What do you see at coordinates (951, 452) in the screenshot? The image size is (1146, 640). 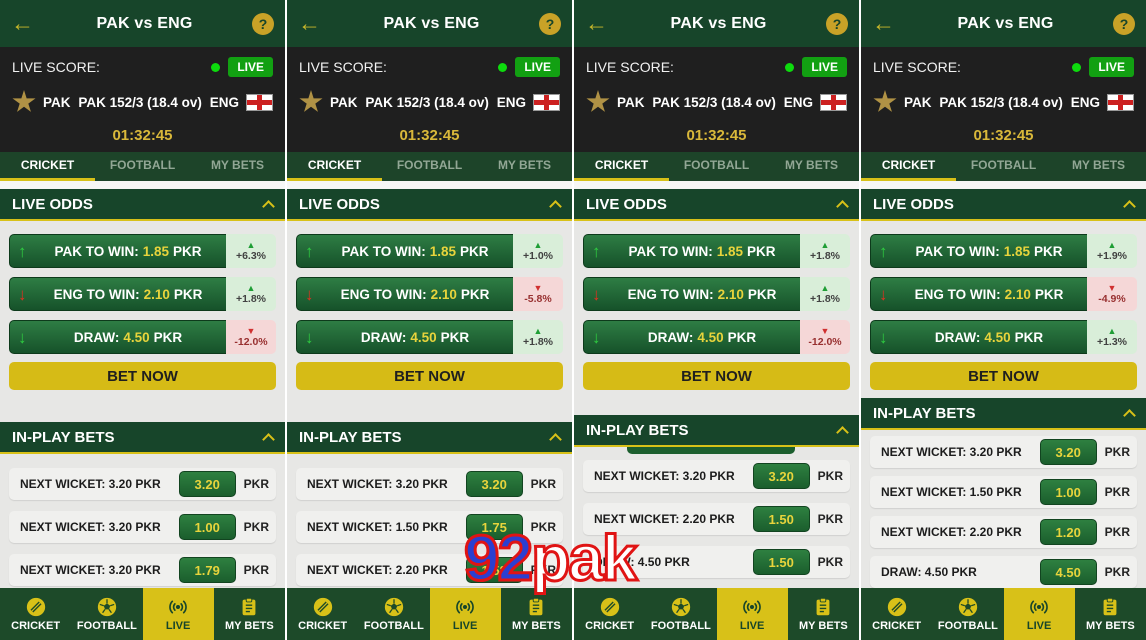 I see `in-play-label: NEXT WICKET: 3.20 PKR` at bounding box center [951, 452].